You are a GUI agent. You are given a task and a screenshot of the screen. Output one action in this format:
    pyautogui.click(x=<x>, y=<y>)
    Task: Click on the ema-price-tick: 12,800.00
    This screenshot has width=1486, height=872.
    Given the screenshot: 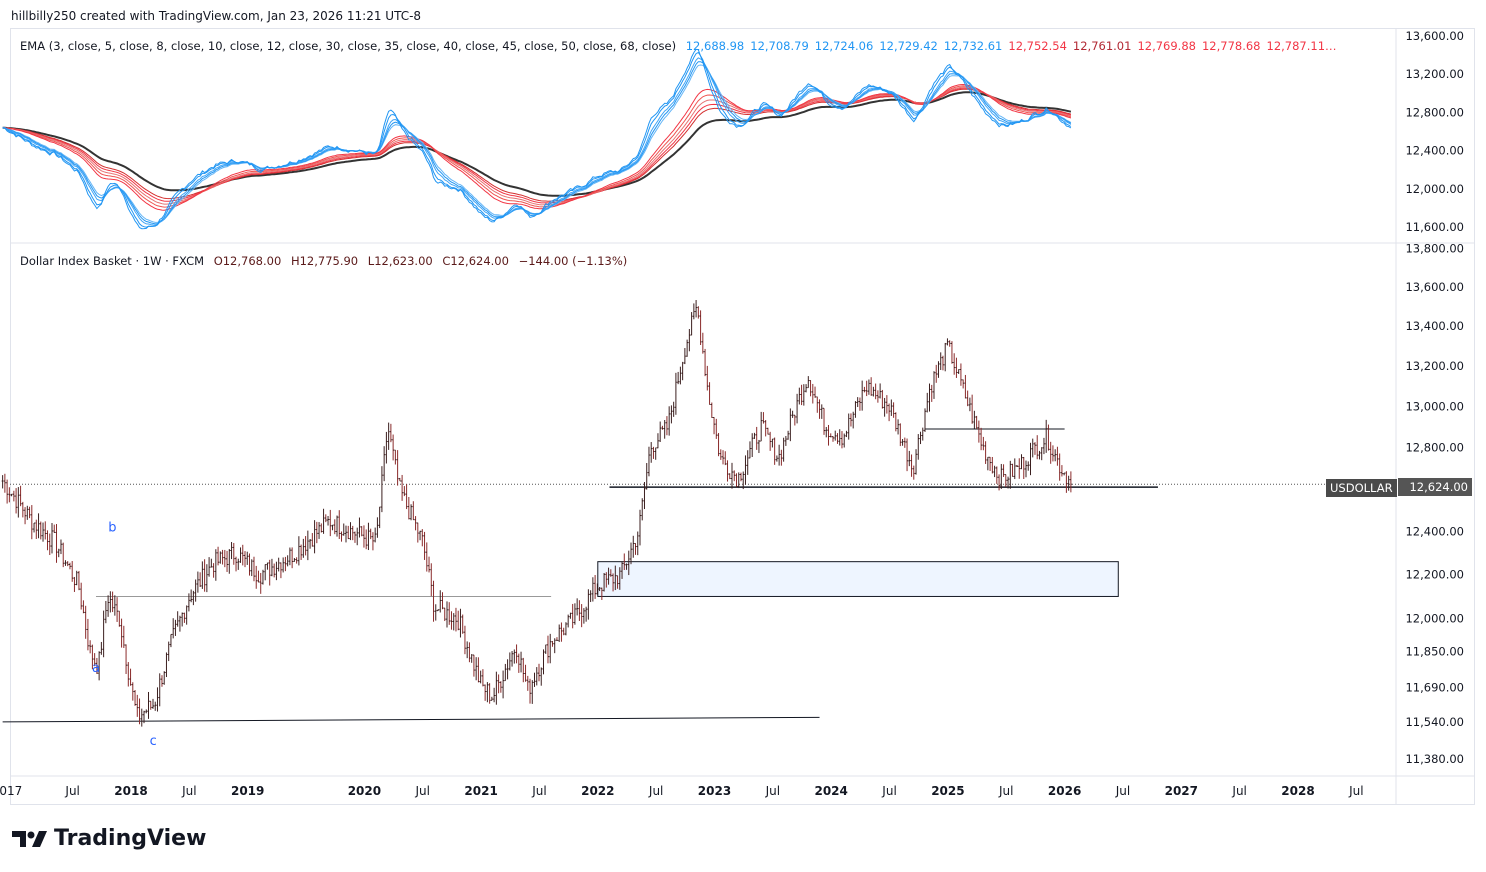 What is the action you would take?
    pyautogui.click(x=1434, y=112)
    